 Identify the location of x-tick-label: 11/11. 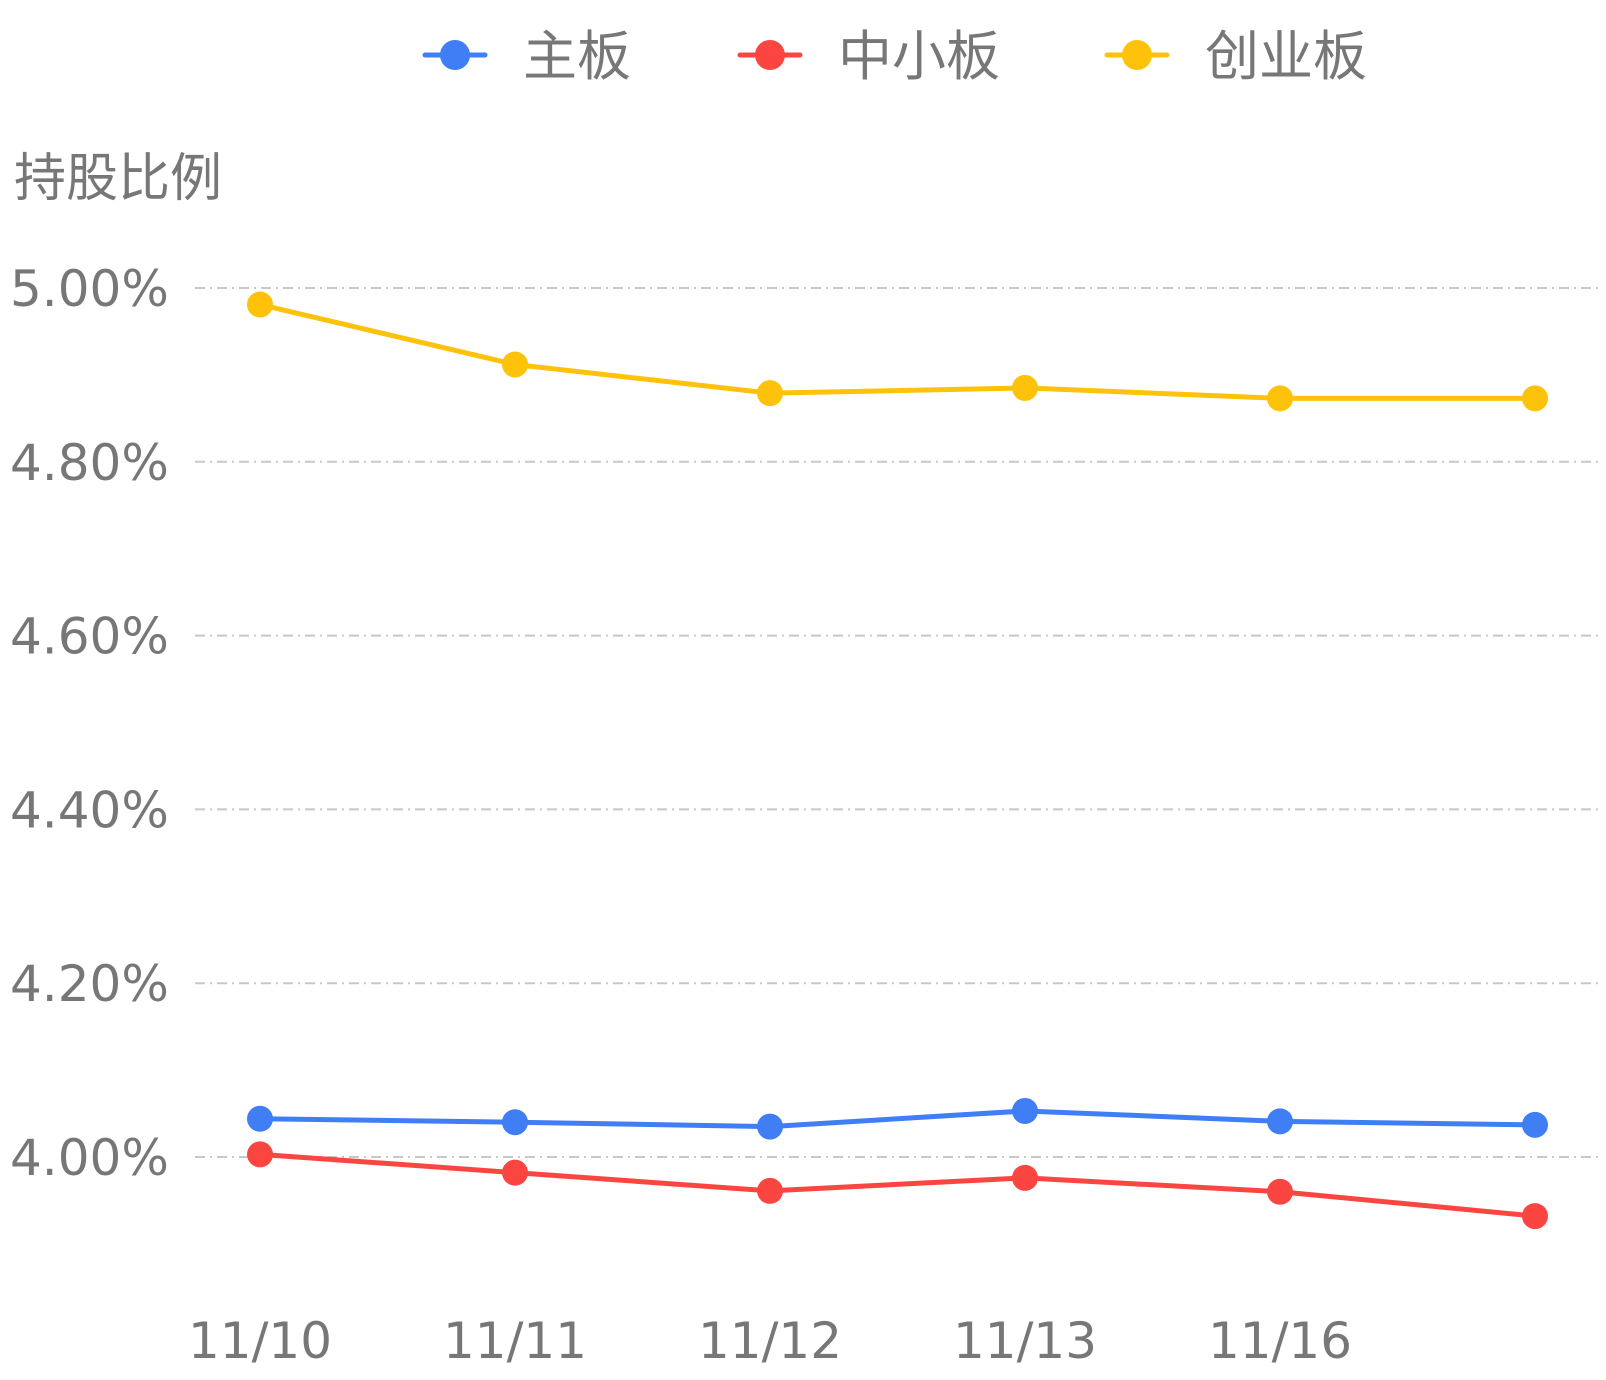
(515, 1341).